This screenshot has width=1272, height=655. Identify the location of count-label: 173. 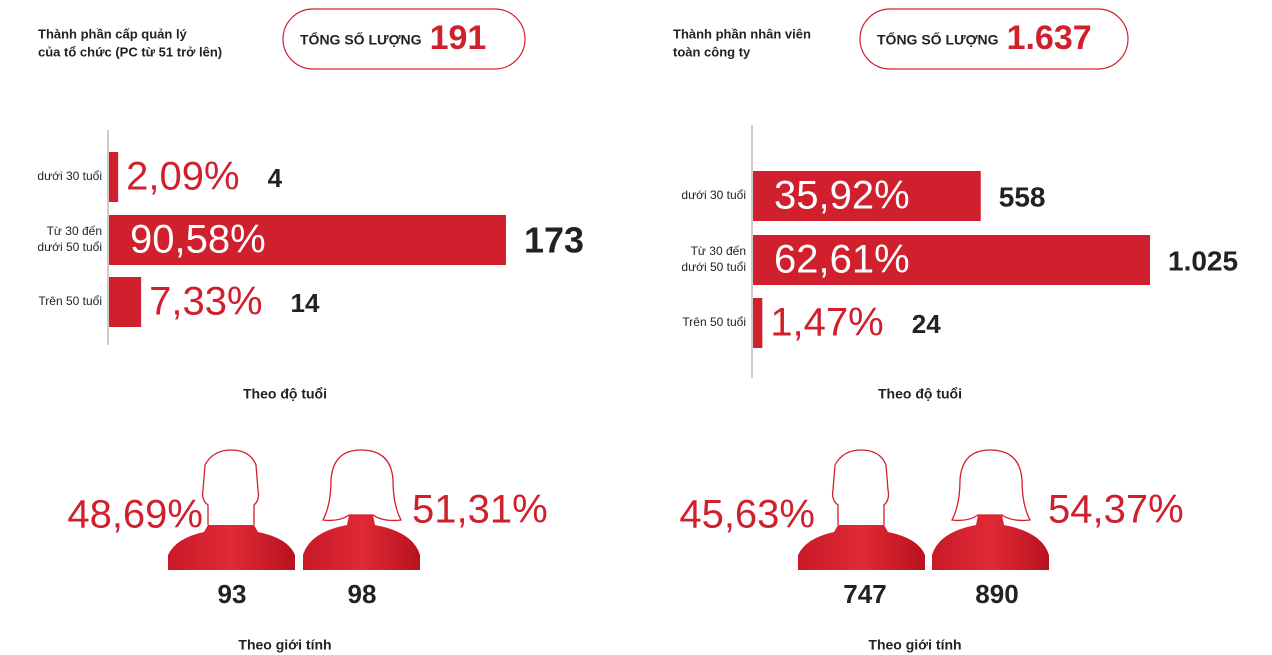
(554, 240).